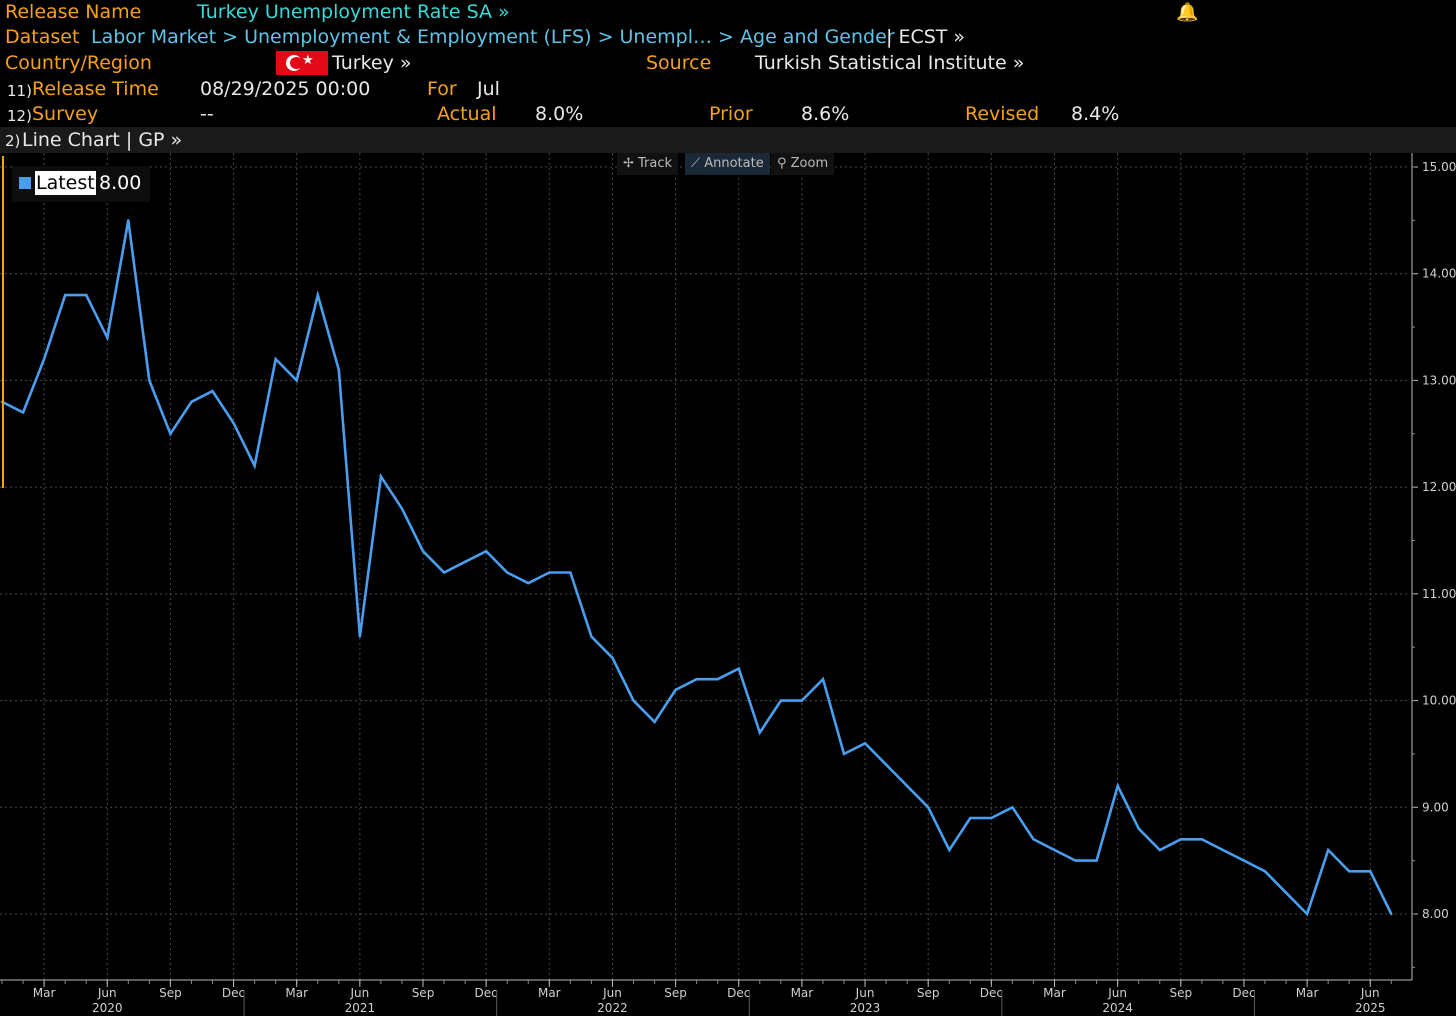 Image resolution: width=1456 pixels, height=1016 pixels. Describe the element at coordinates (803, 164) in the screenshot. I see `zoom-button: ⚲ Zoom` at that location.